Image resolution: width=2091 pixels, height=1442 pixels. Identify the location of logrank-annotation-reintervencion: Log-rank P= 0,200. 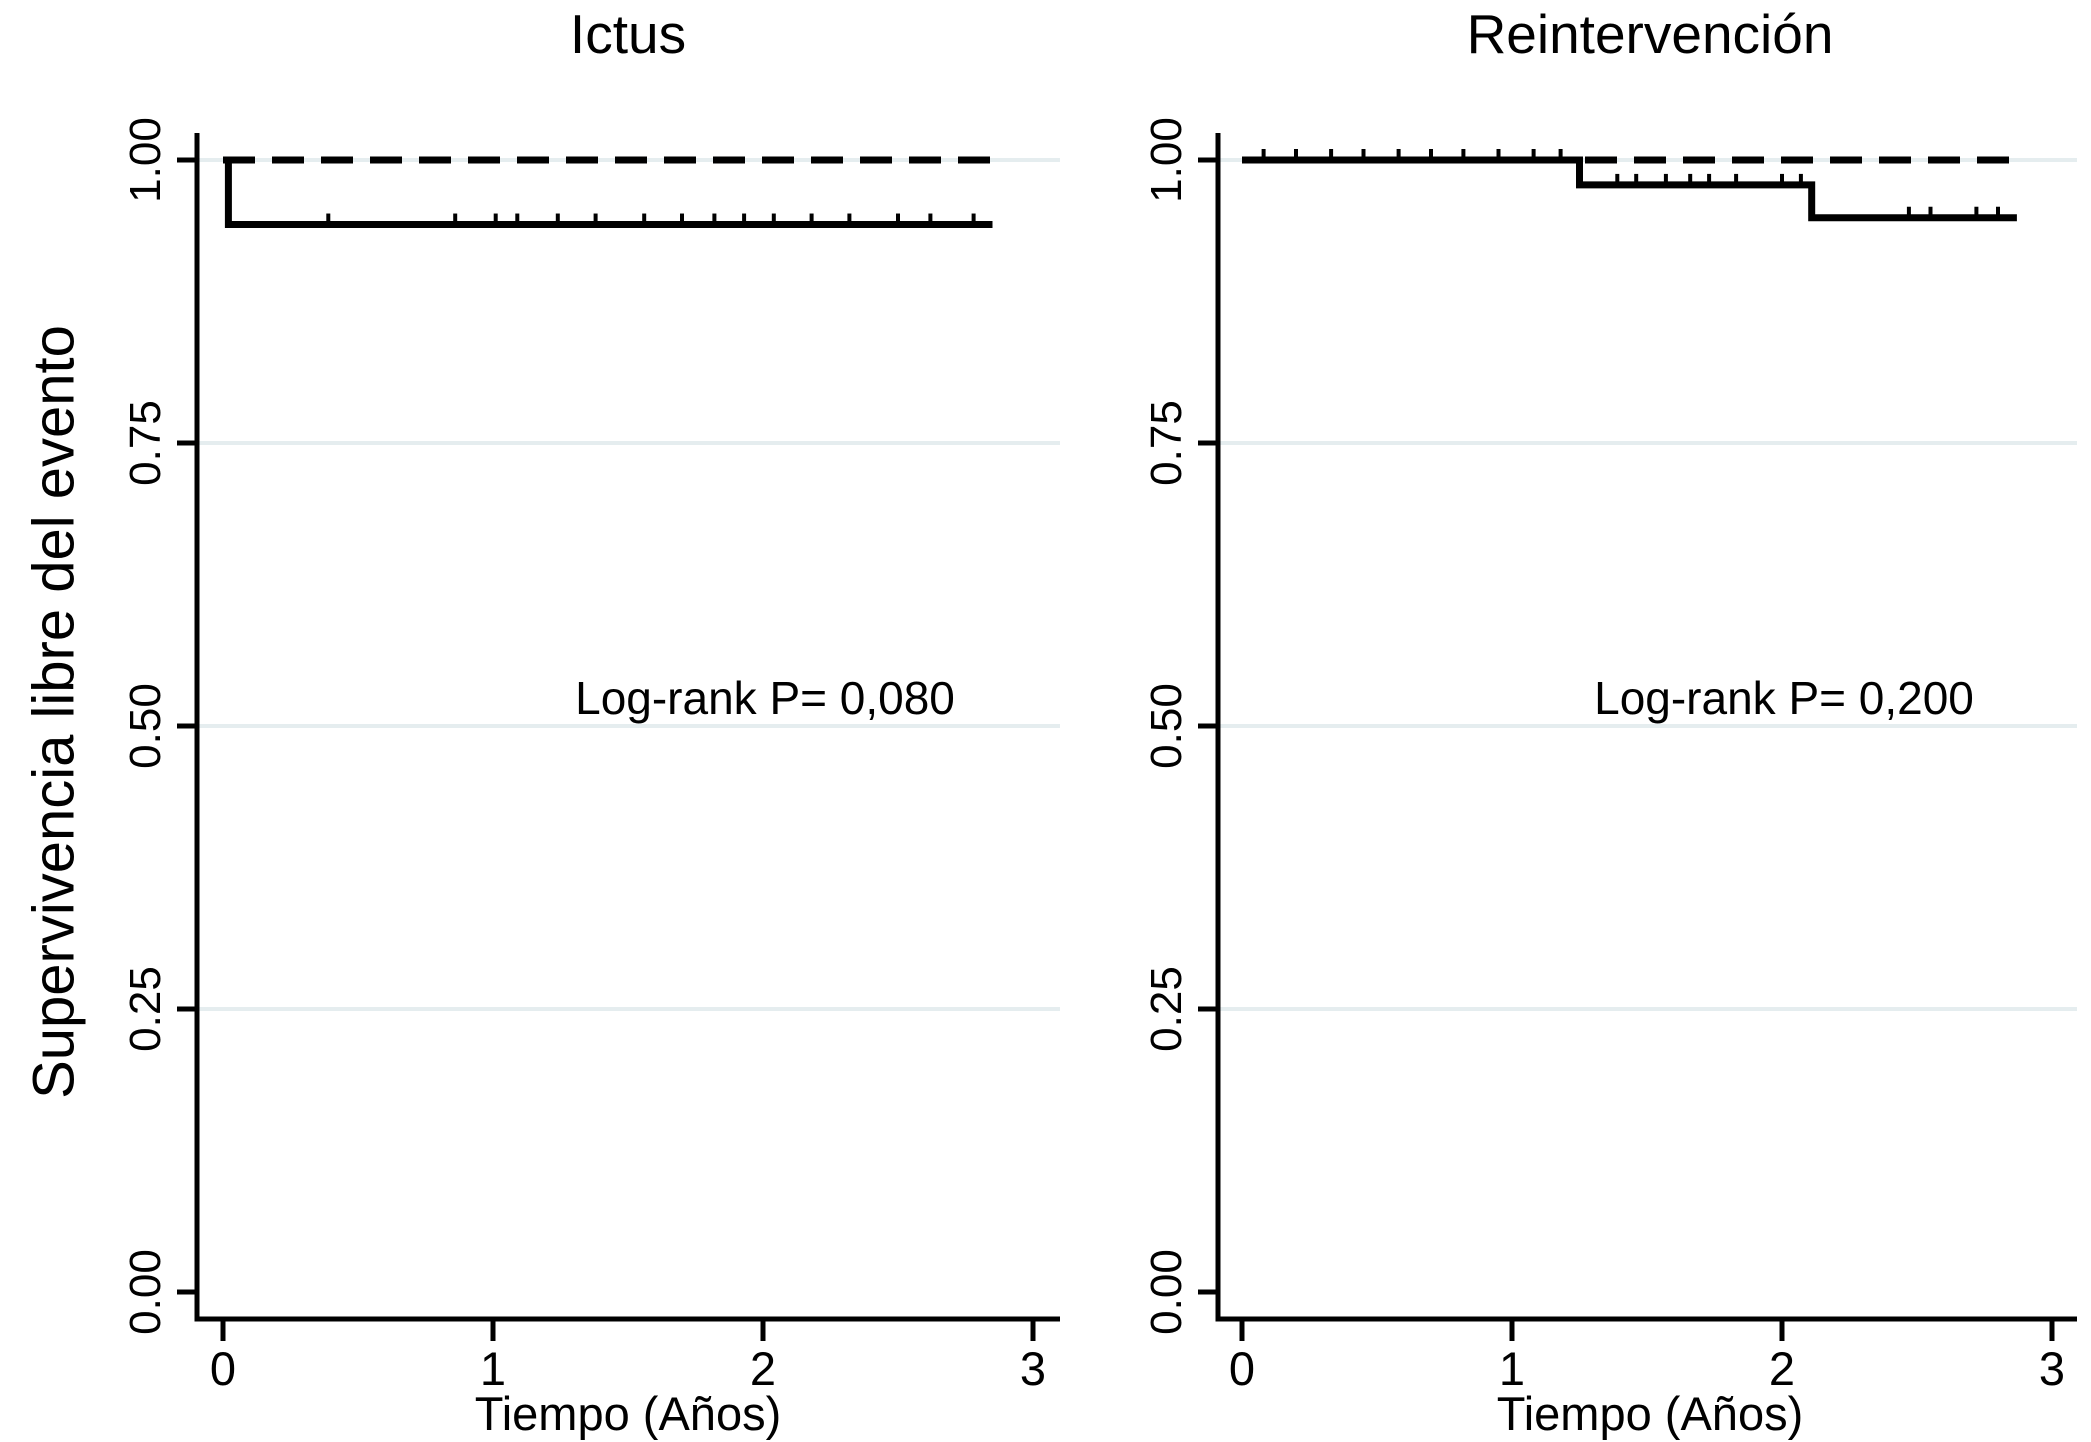
(1784, 698).